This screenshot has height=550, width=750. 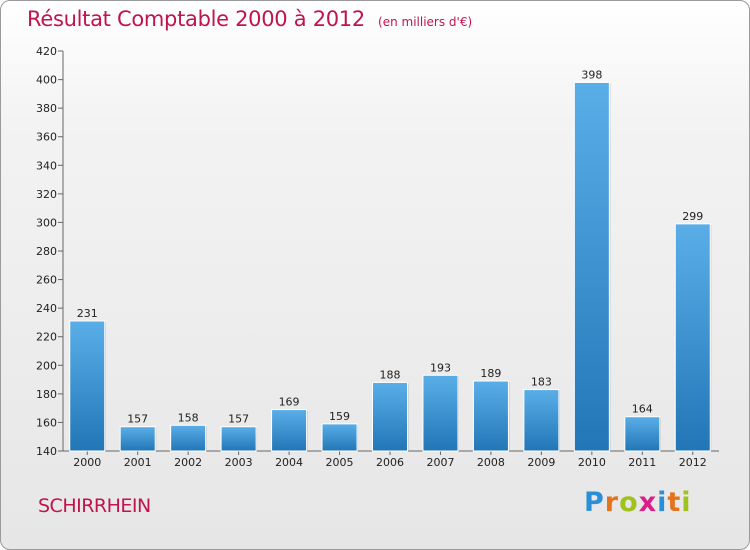 What do you see at coordinates (594, 502) in the screenshot?
I see `logo-letter: P` at bounding box center [594, 502].